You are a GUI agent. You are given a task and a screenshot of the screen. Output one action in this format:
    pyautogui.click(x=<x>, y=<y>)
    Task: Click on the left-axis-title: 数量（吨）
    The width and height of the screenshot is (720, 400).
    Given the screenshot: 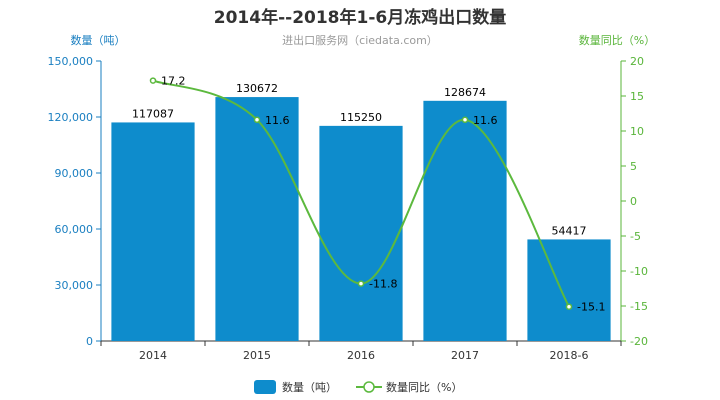 What is the action you would take?
    pyautogui.click(x=98, y=40)
    